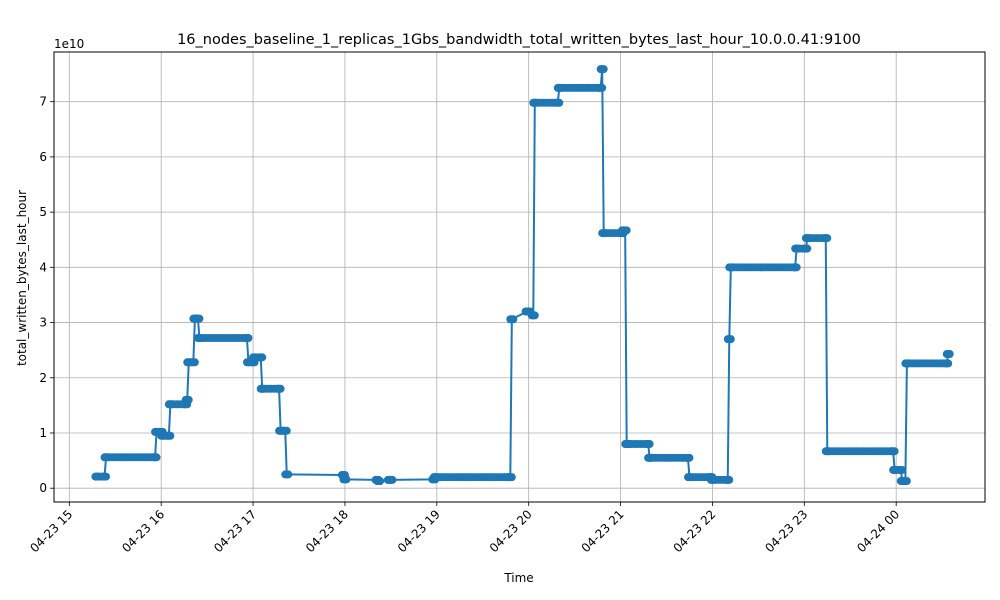 The width and height of the screenshot is (1000, 600). Describe the element at coordinates (43, 212) in the screenshot. I see `y-tick-label: 5` at that location.